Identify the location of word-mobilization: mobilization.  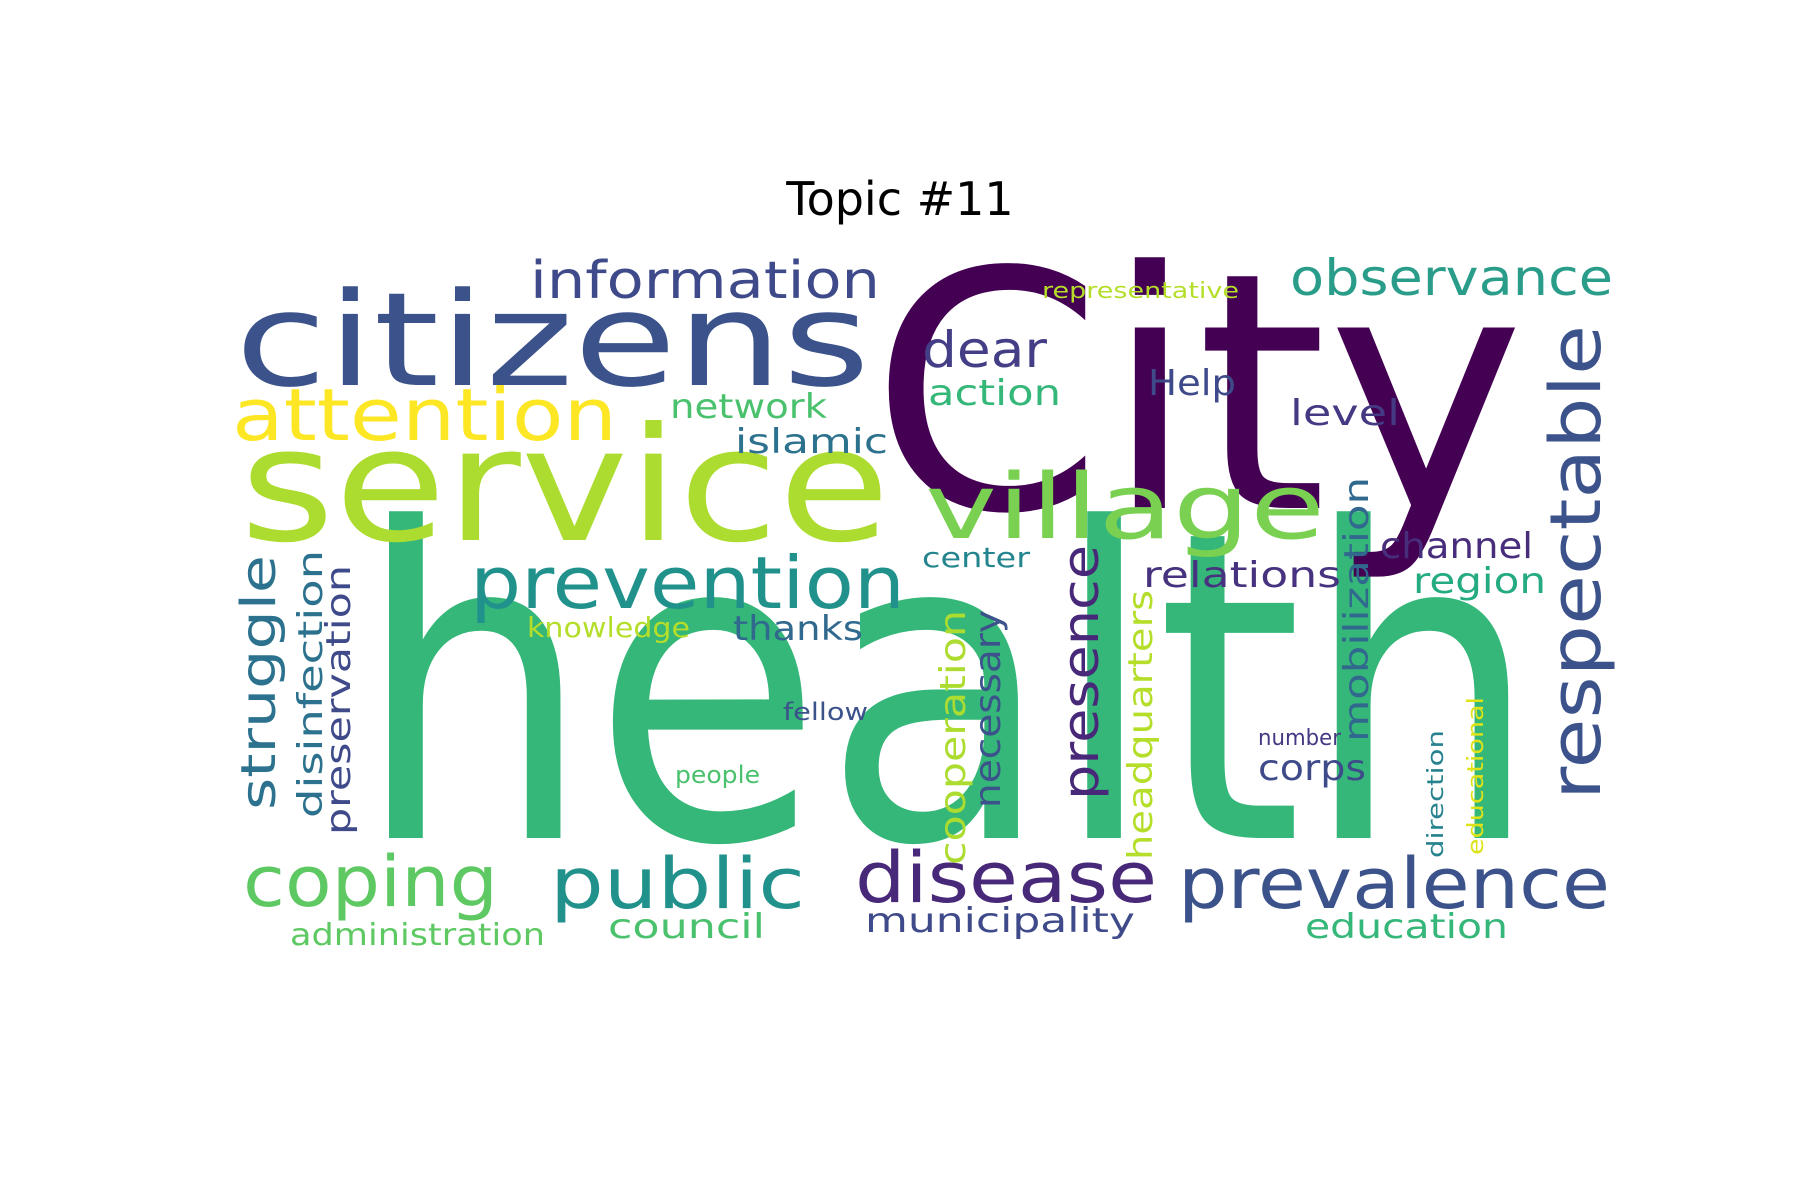
(1357, 609).